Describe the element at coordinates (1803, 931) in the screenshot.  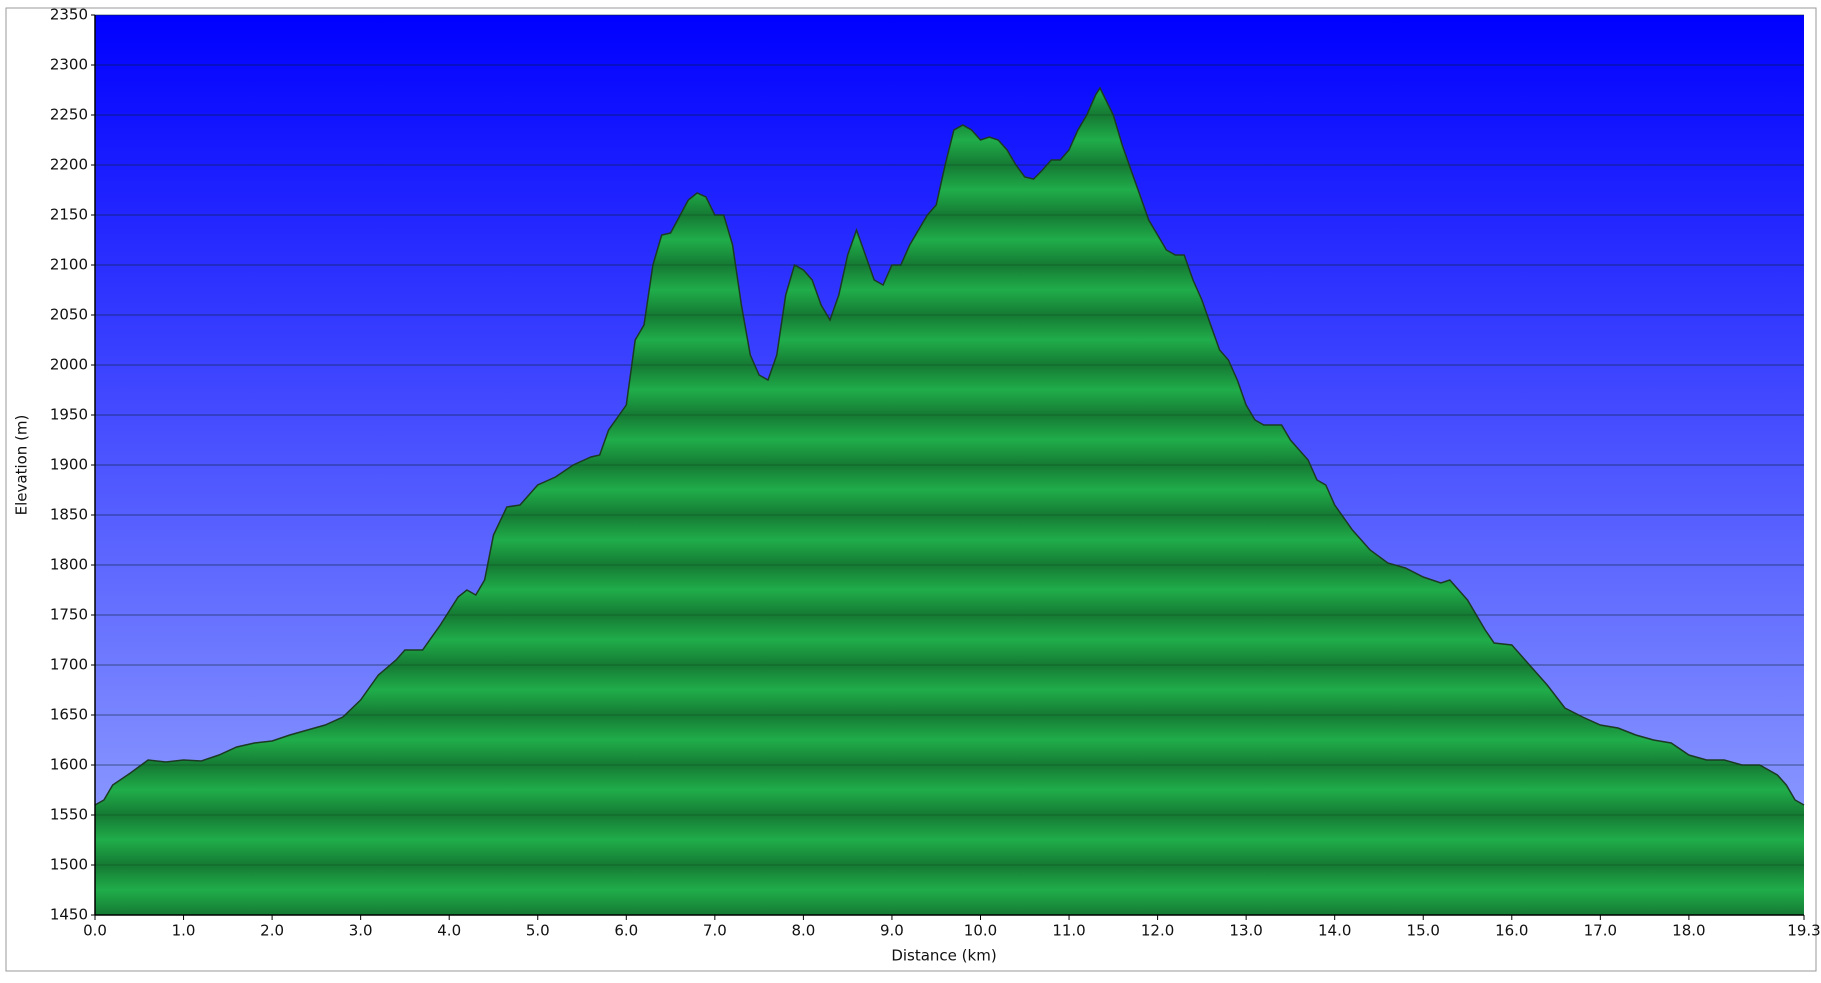
I see `x-tick-label: 19.3` at that location.